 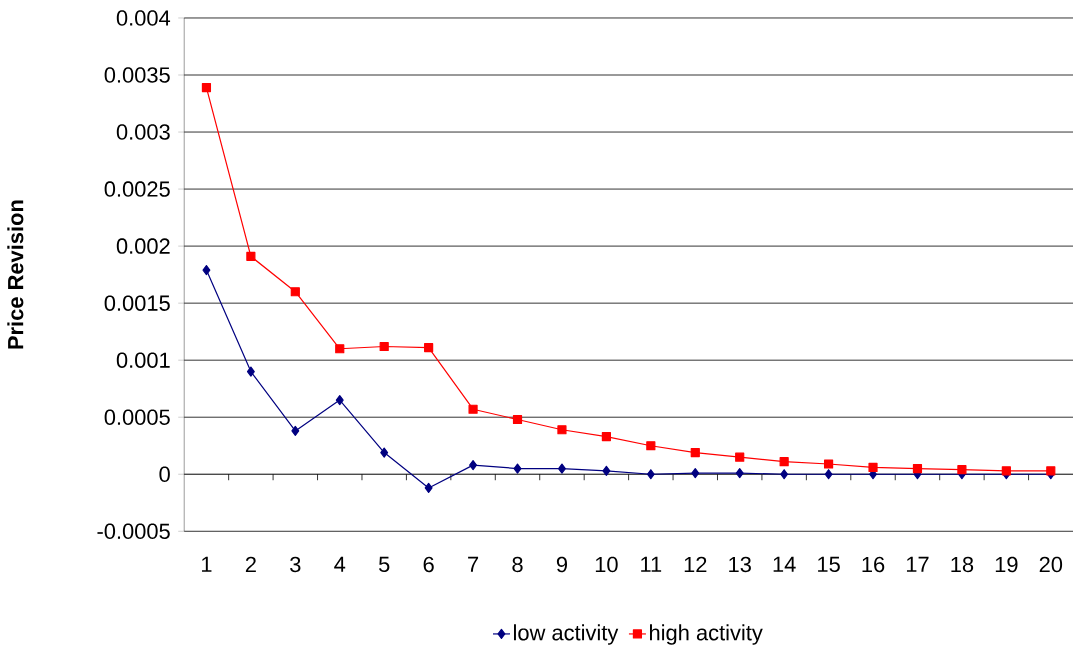 What do you see at coordinates (164, 474) in the screenshot?
I see `y-tick-label: 0` at bounding box center [164, 474].